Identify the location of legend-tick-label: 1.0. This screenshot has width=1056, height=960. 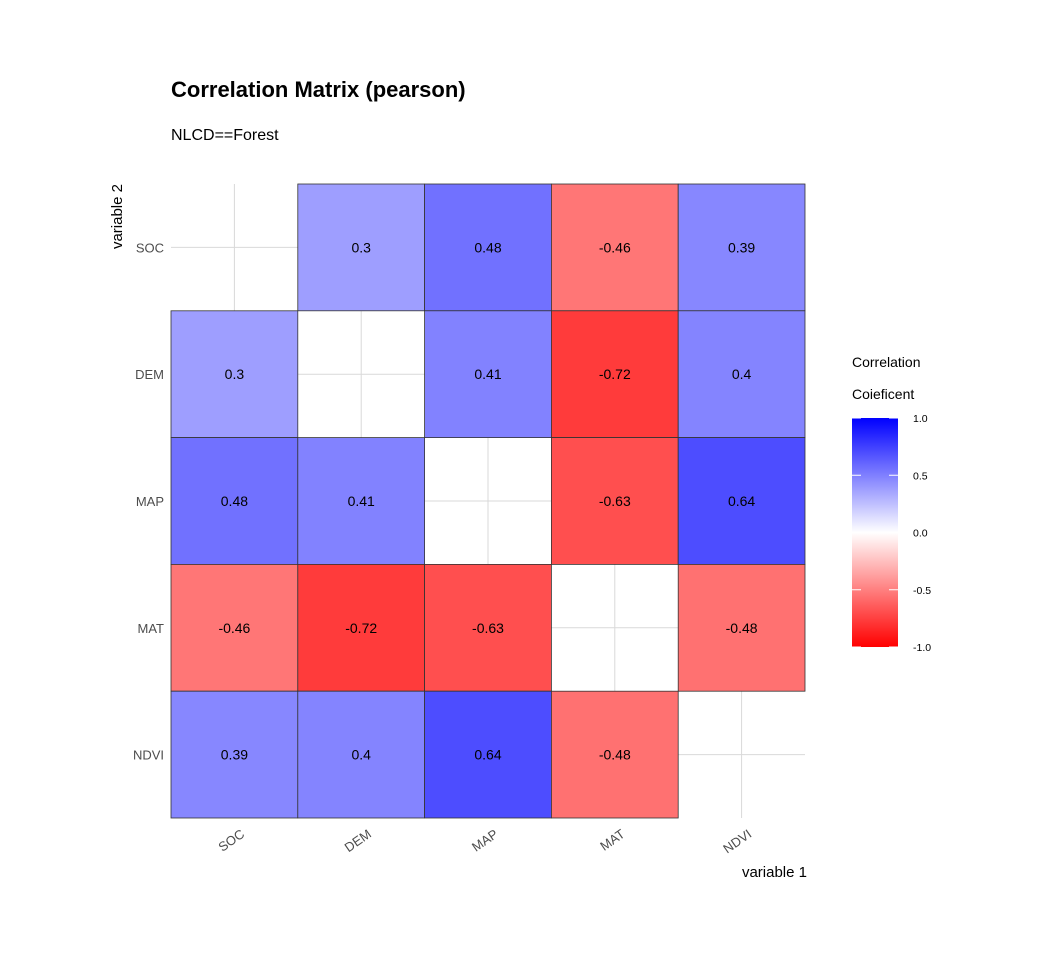
(920, 419).